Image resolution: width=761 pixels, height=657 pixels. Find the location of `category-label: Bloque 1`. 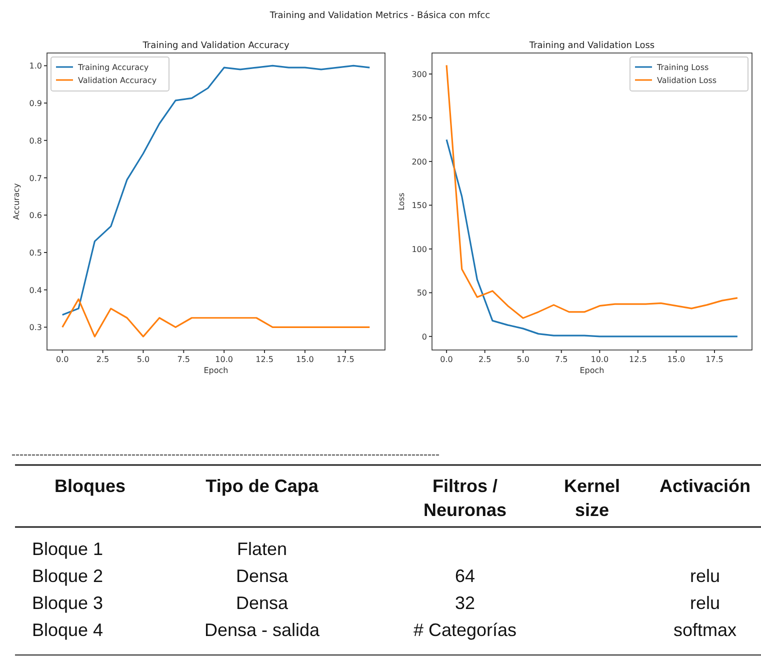

category-label: Bloque 1 is located at coordinates (68, 549).